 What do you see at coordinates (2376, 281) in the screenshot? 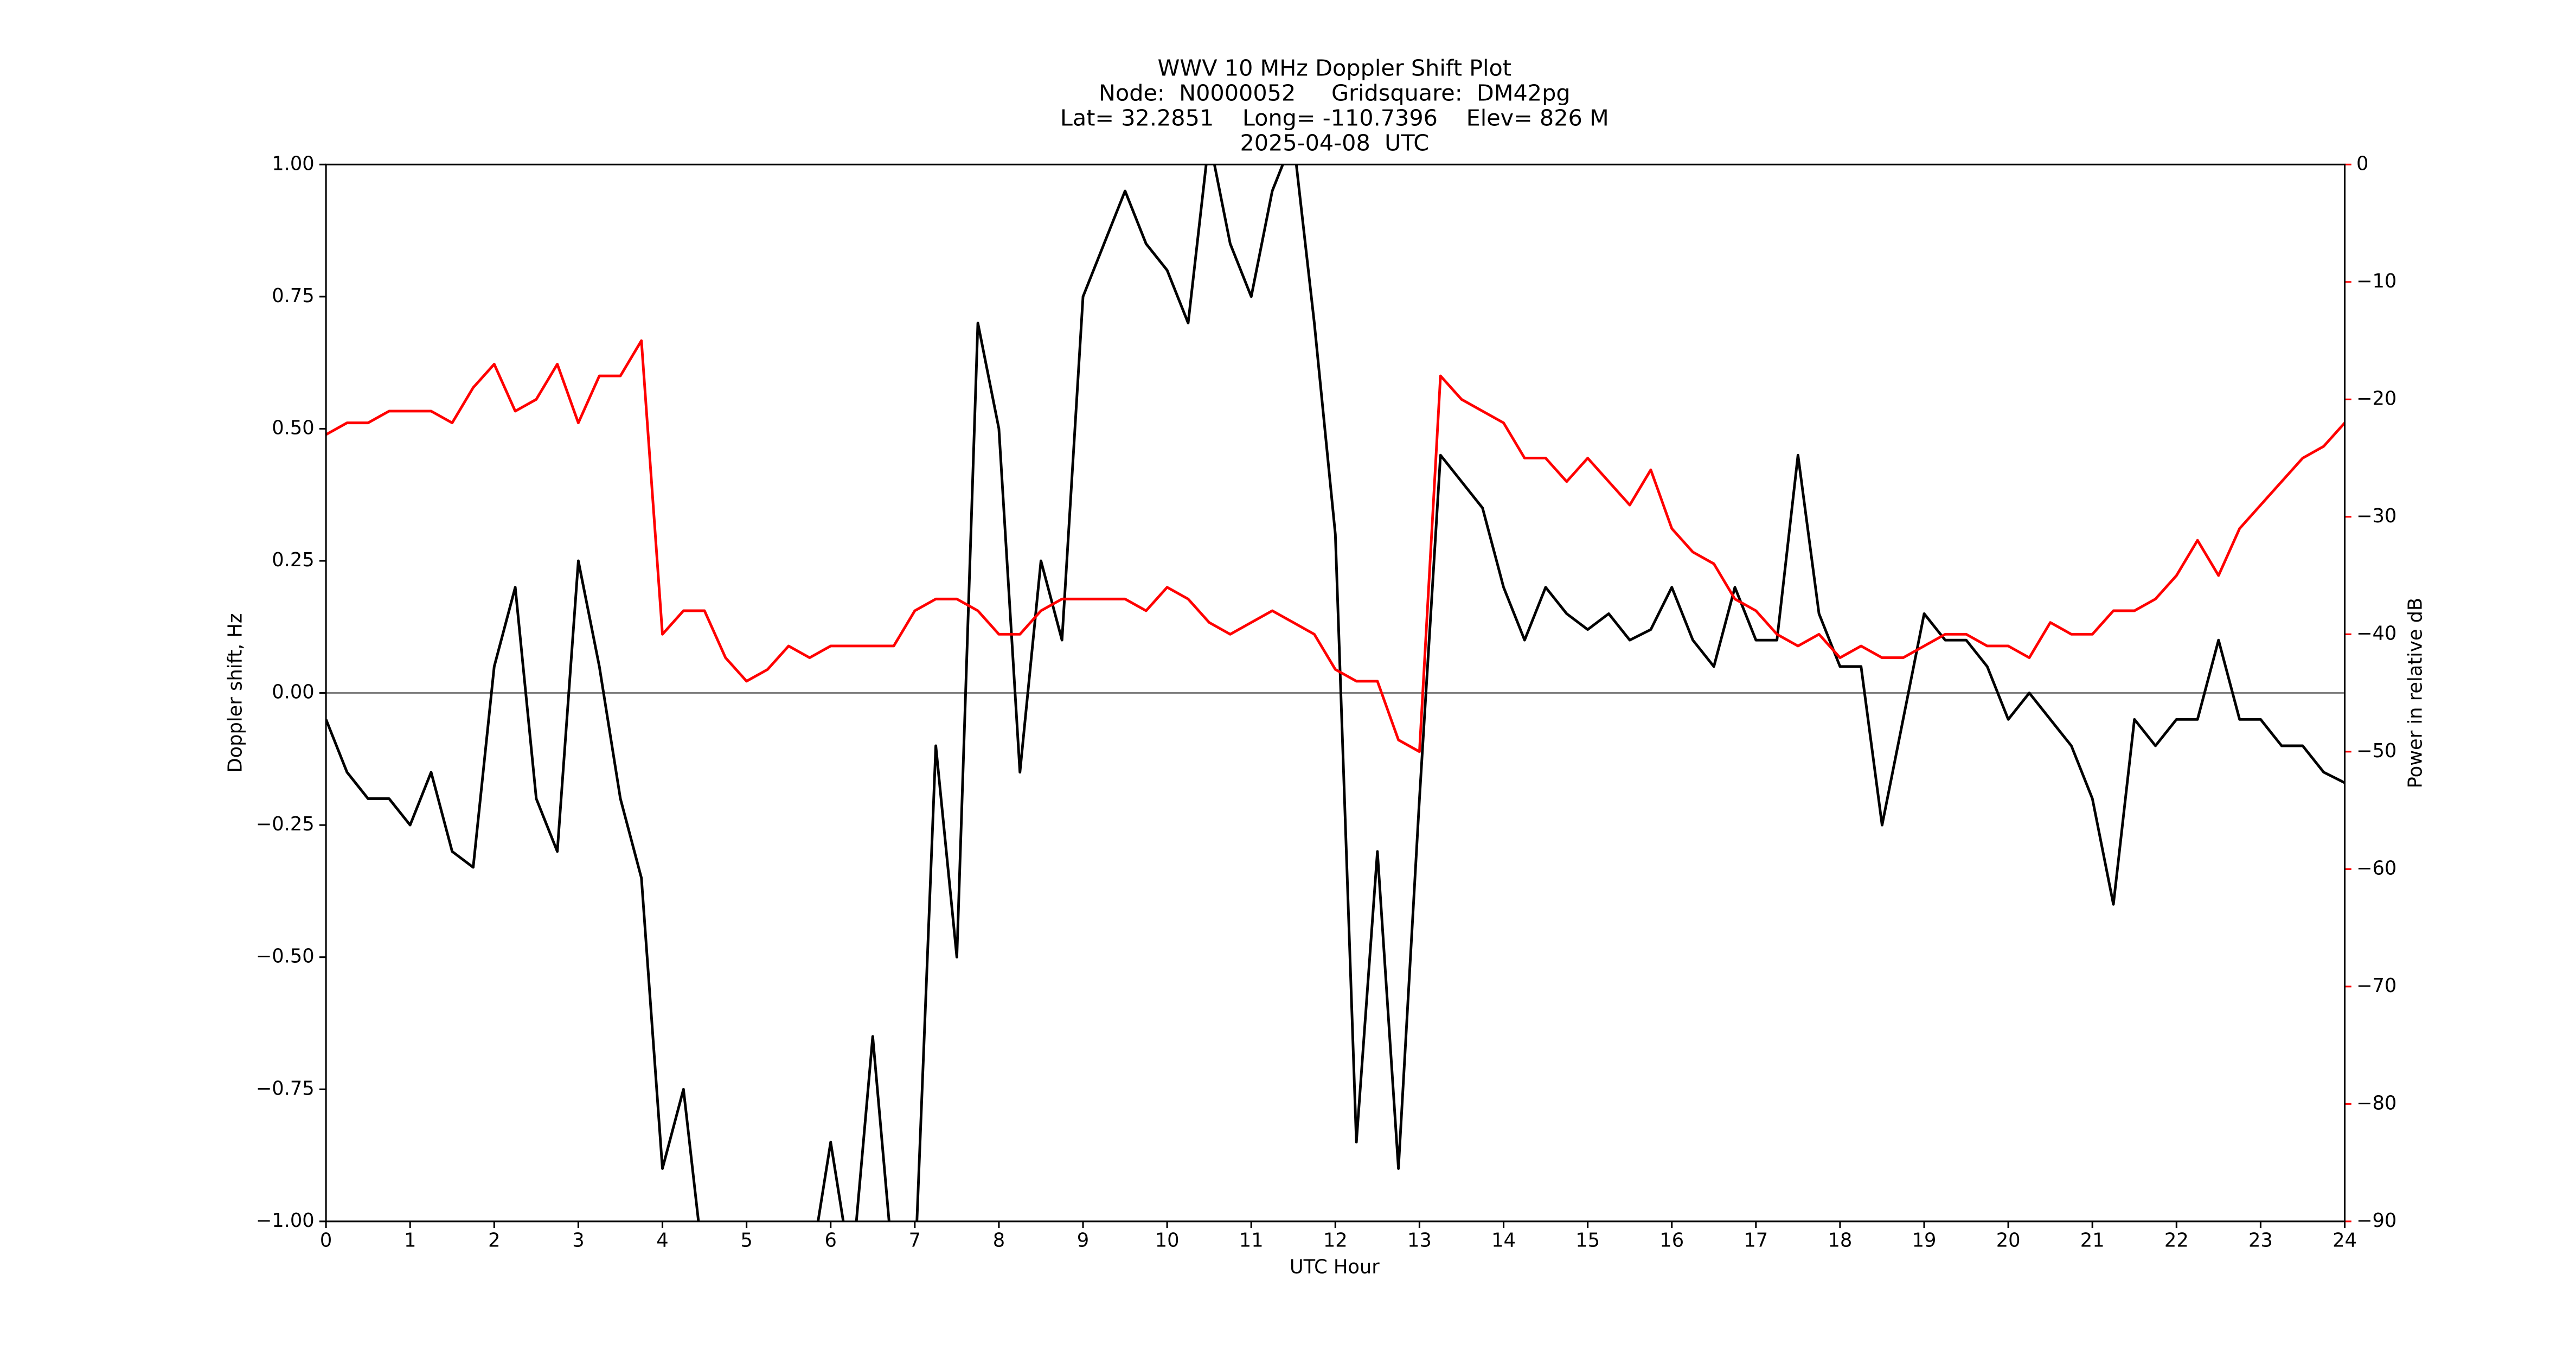
I see `y2-tick-label: −10` at bounding box center [2376, 281].